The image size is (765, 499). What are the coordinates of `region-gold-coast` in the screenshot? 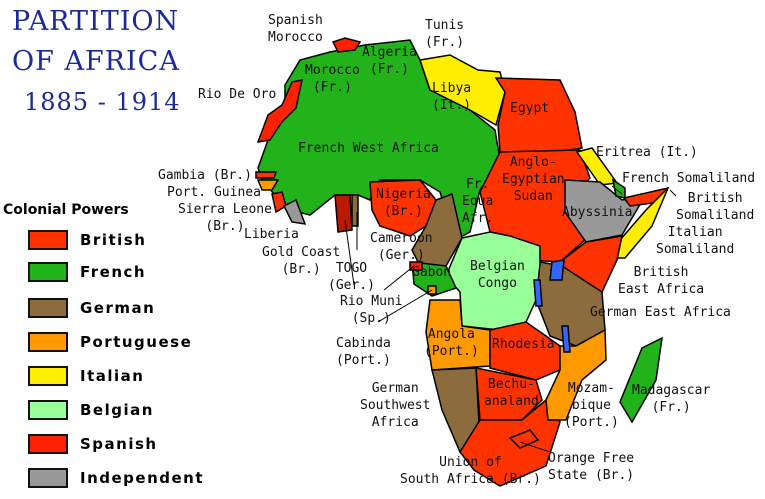 It's located at (343, 213).